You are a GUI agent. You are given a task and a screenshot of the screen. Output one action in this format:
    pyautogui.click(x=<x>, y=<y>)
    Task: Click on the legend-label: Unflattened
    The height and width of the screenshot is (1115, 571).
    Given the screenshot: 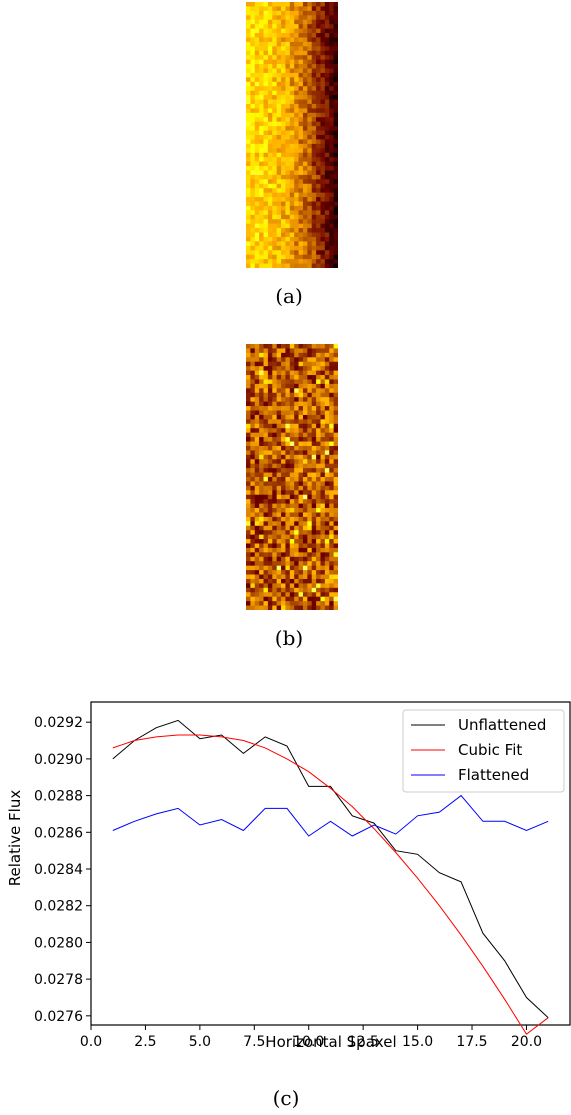 What is the action you would take?
    pyautogui.click(x=502, y=725)
    